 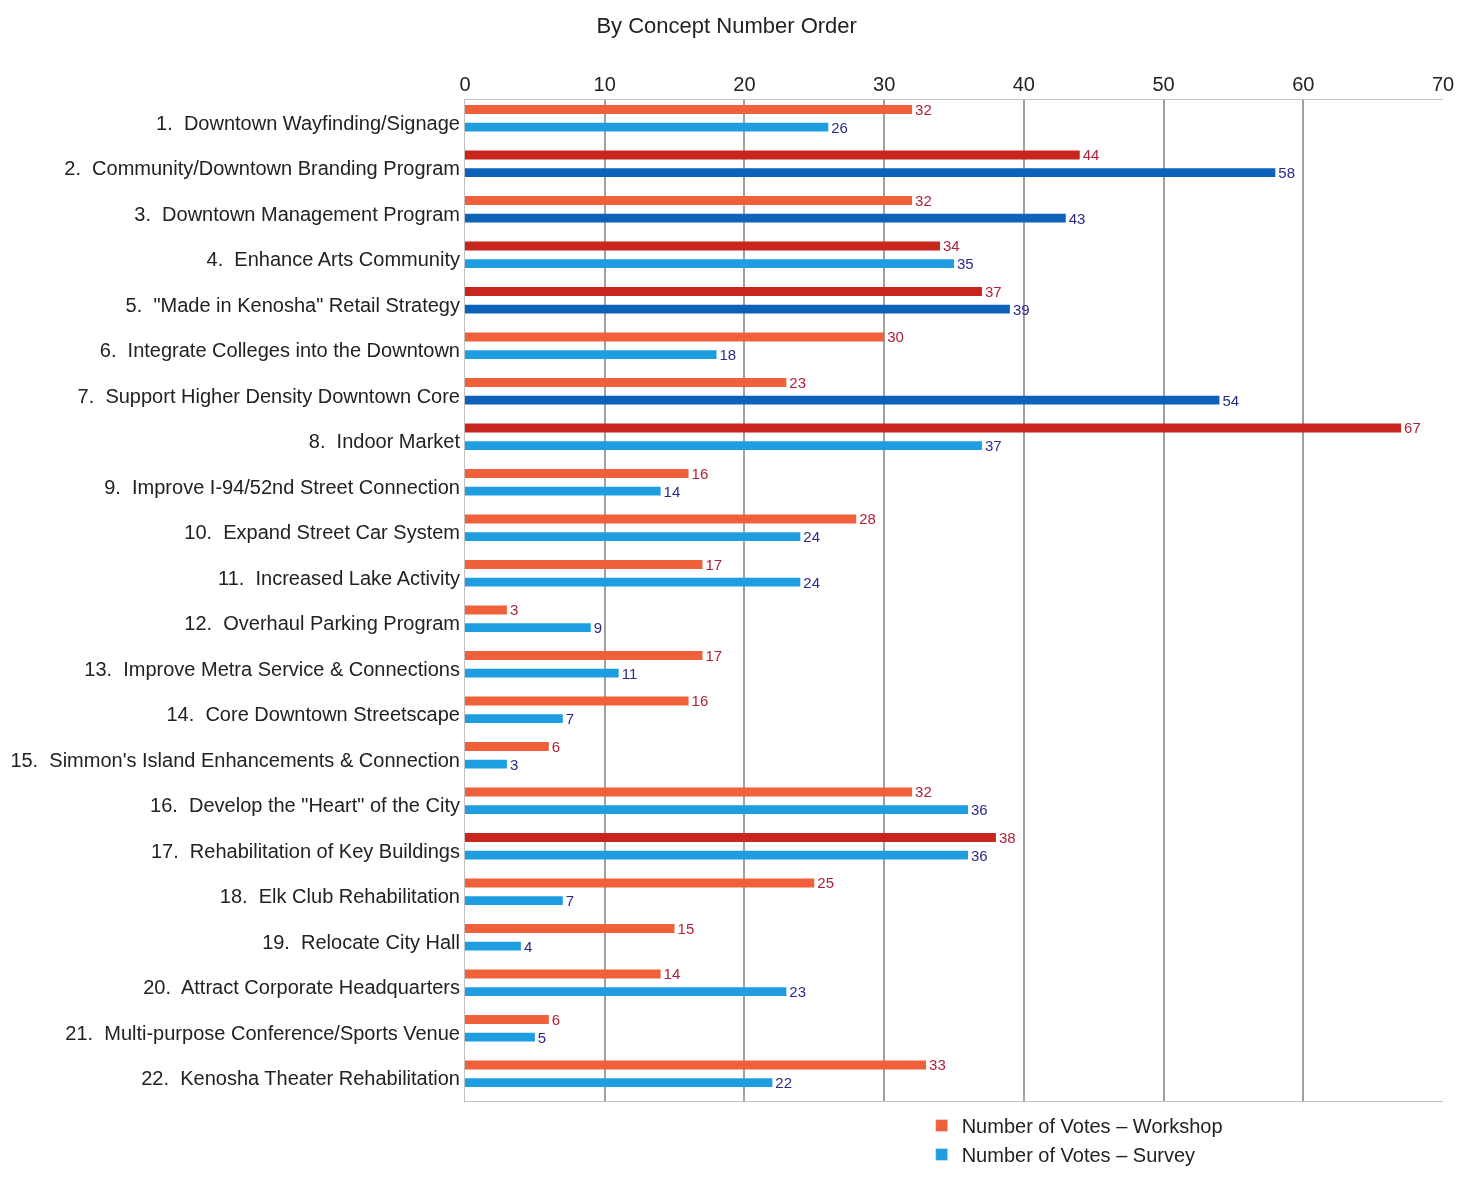 What do you see at coordinates (305, 805) in the screenshot?
I see `y-tick-label: 16. Develop the "Heart" of the City` at bounding box center [305, 805].